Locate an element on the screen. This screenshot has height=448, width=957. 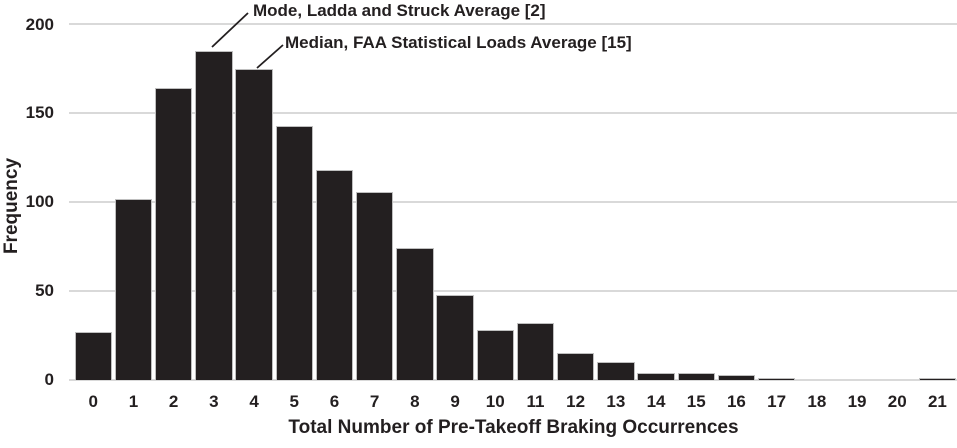
x-tick-label-4: 4 is located at coordinates (254, 401).